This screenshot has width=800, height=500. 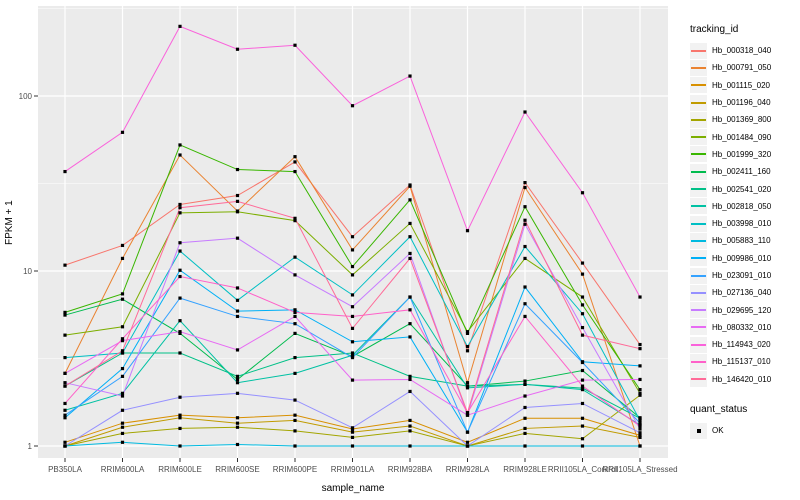 I want to click on x-tick-label: PB350LA, so click(x=65, y=469).